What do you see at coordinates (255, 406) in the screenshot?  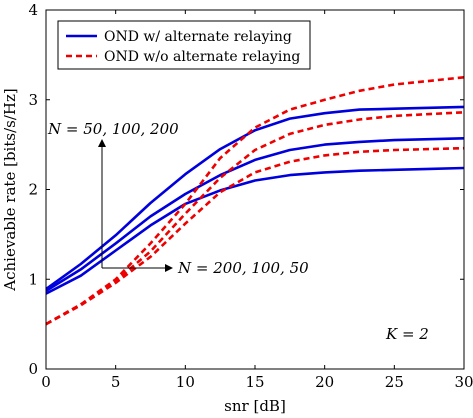 I see `x-axis-label: snr [dB]` at bounding box center [255, 406].